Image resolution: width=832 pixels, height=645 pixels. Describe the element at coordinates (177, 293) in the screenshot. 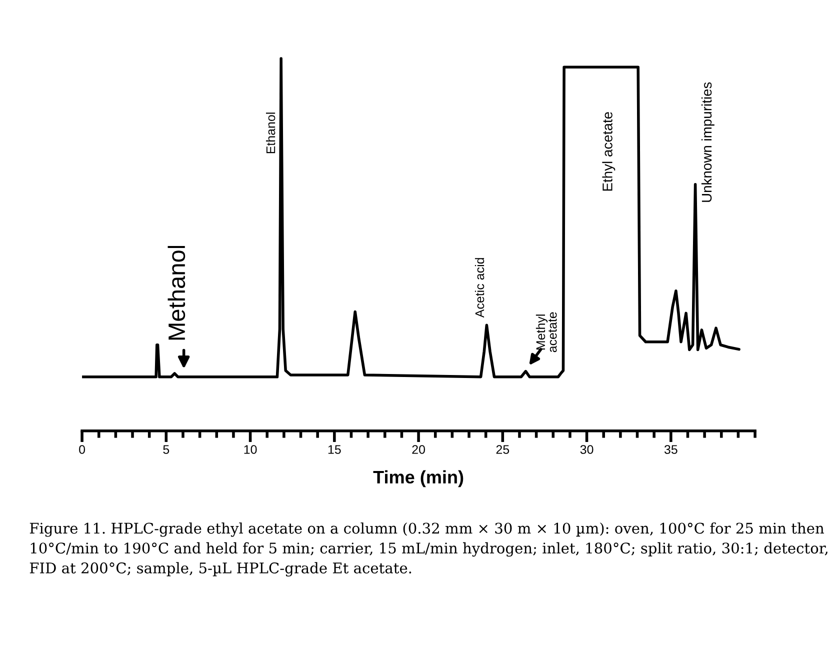

I see `annotation: Methanol` at that location.